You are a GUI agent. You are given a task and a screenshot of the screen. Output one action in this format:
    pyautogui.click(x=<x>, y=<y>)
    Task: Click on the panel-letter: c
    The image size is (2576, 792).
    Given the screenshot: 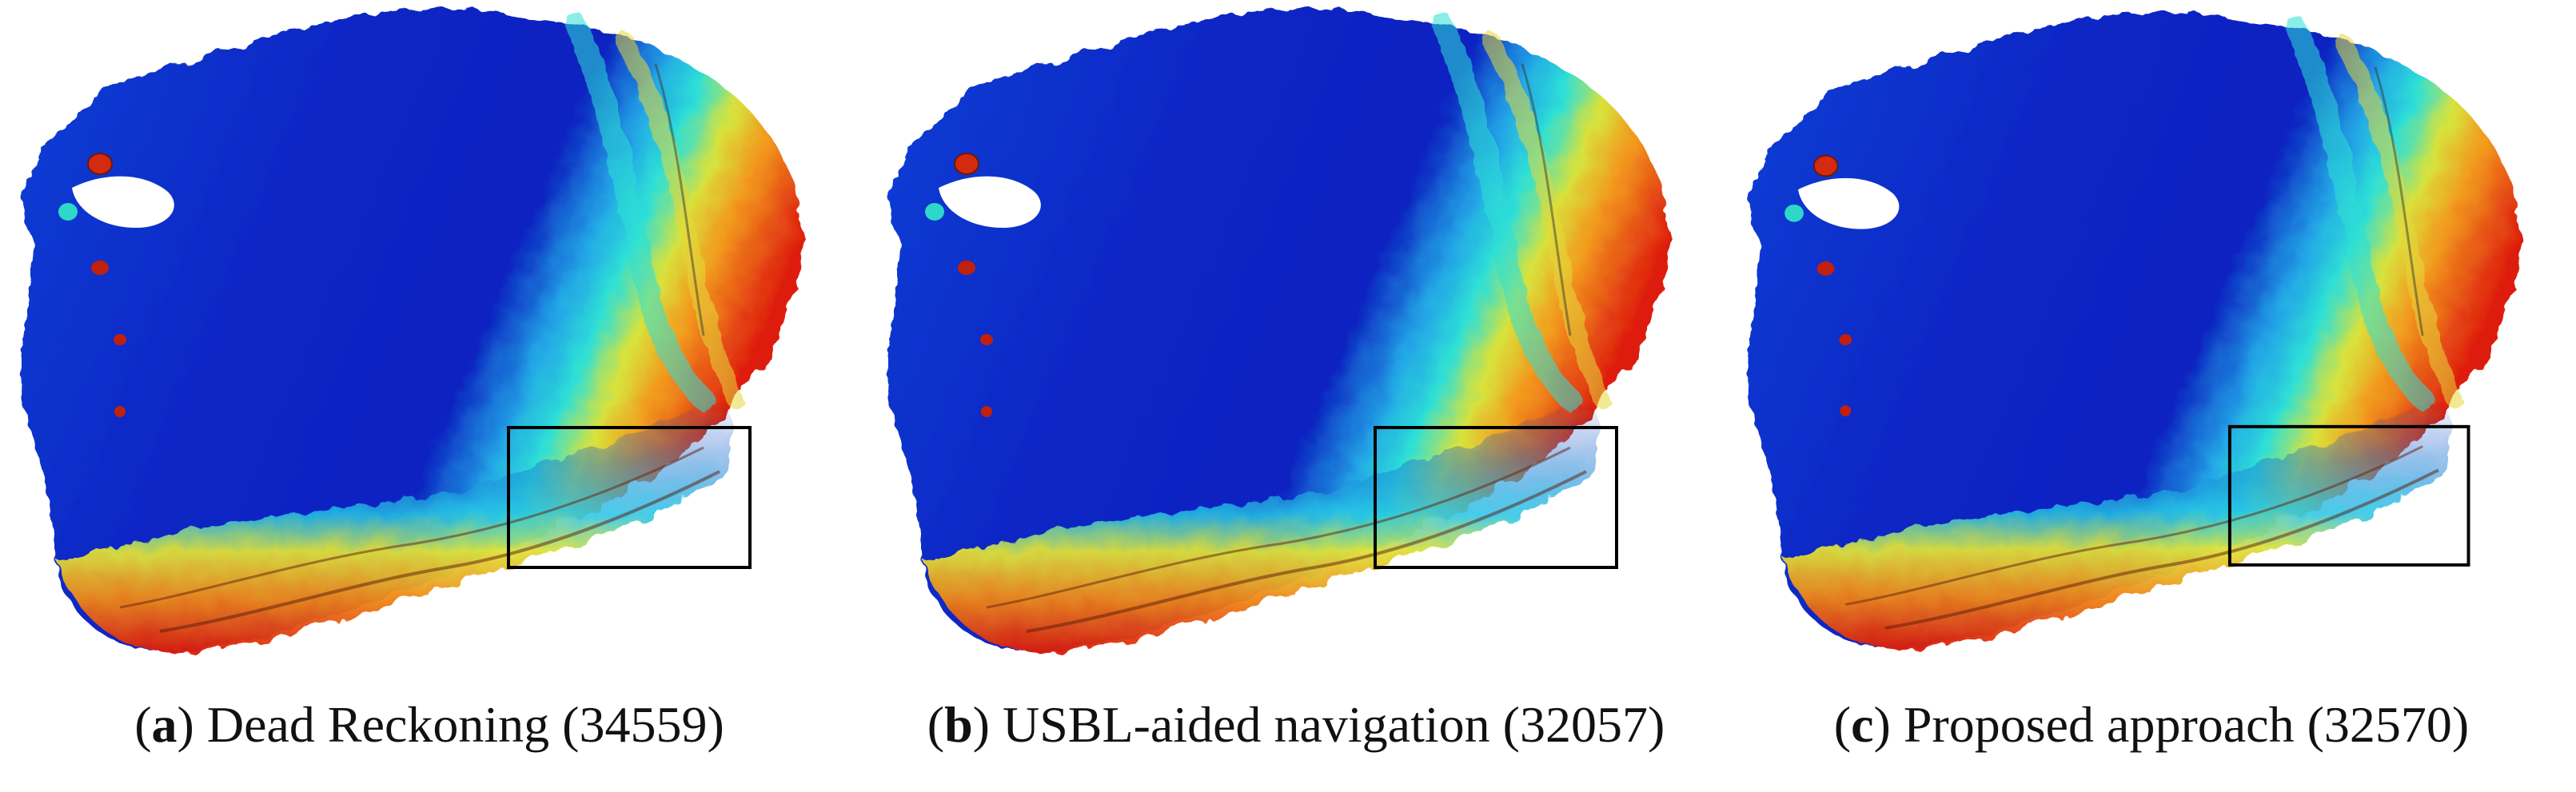 What is the action you would take?
    pyautogui.click(x=1862, y=724)
    